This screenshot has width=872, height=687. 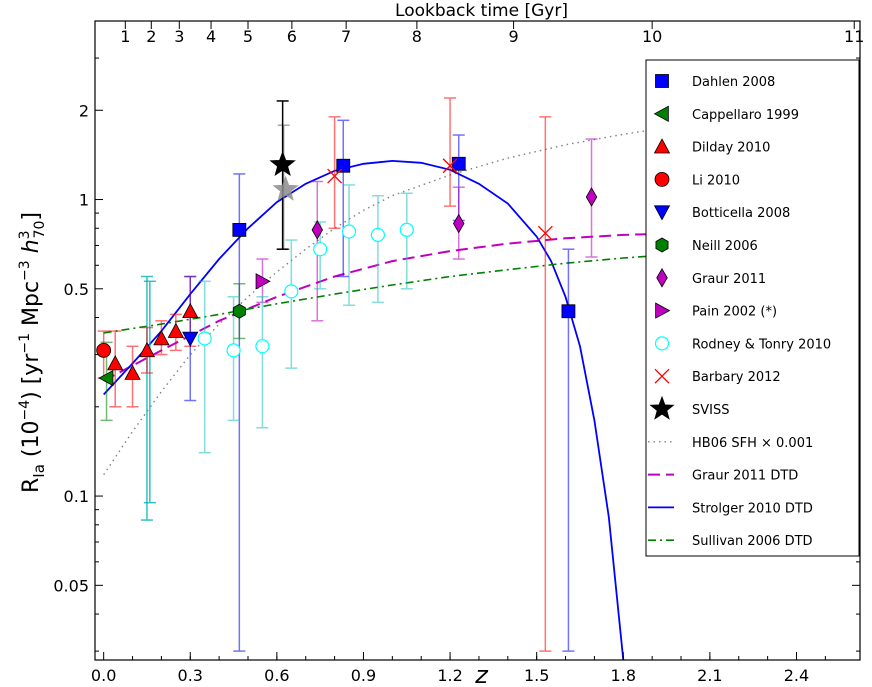 What do you see at coordinates (106, 378) in the screenshot?
I see `series-cappellaro-1999` at bounding box center [106, 378].